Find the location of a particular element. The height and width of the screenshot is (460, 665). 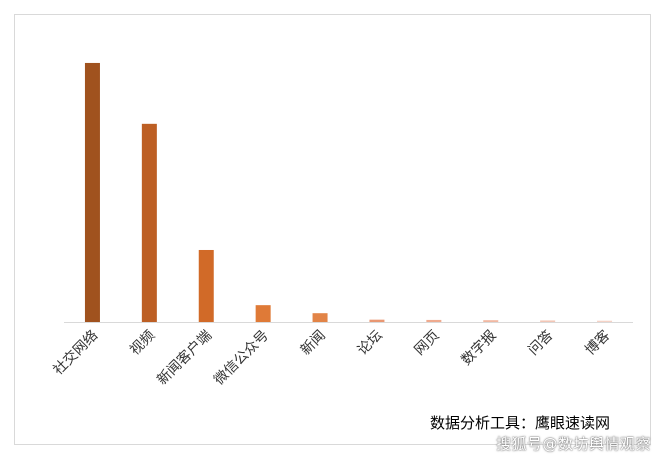

watermark: 搜狐号@数坊舆情观察 is located at coordinates (574, 444).